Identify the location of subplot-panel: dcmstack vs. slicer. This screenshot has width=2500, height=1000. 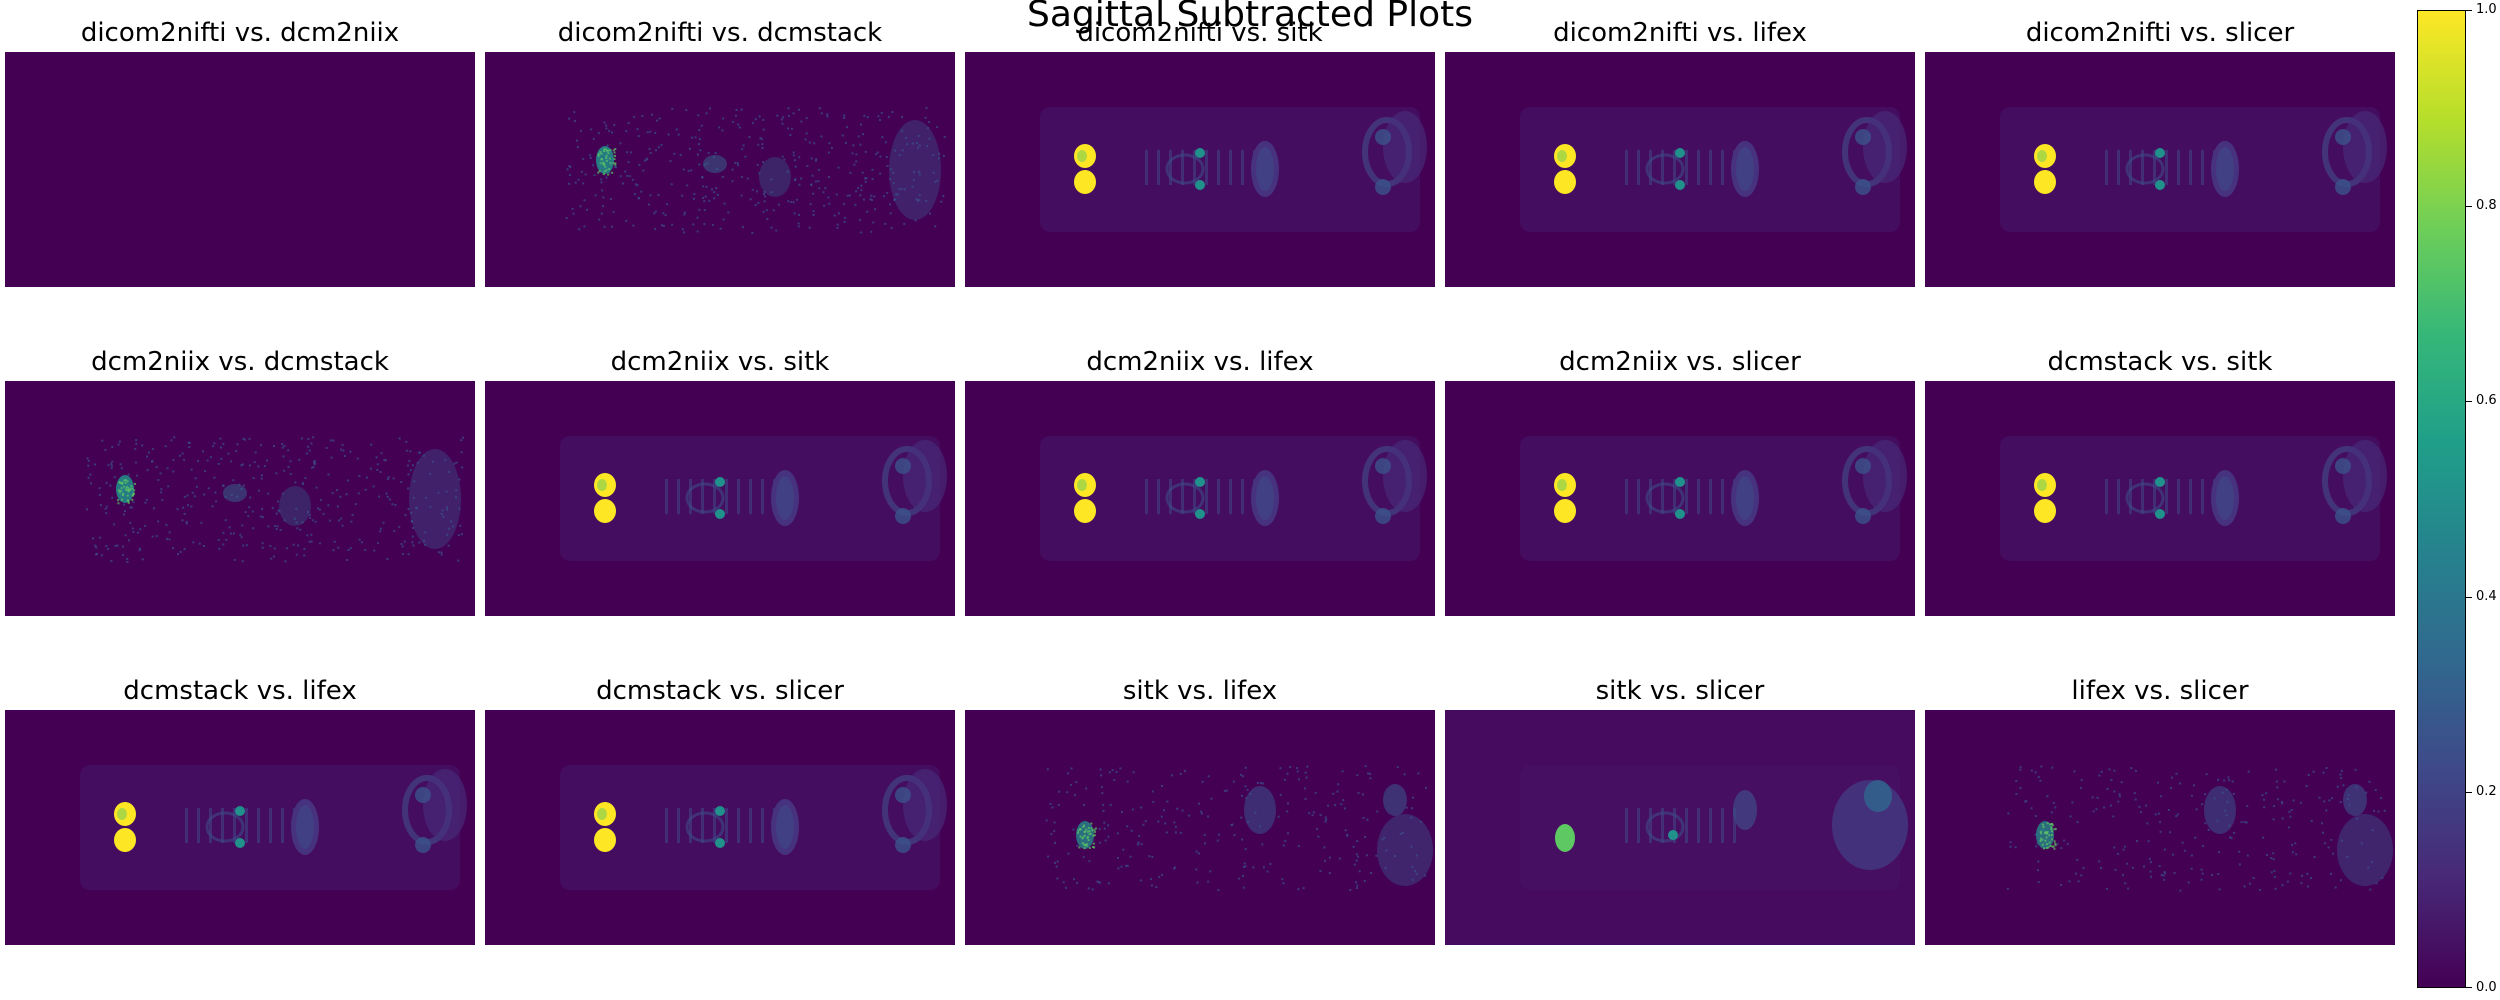
(720, 810).